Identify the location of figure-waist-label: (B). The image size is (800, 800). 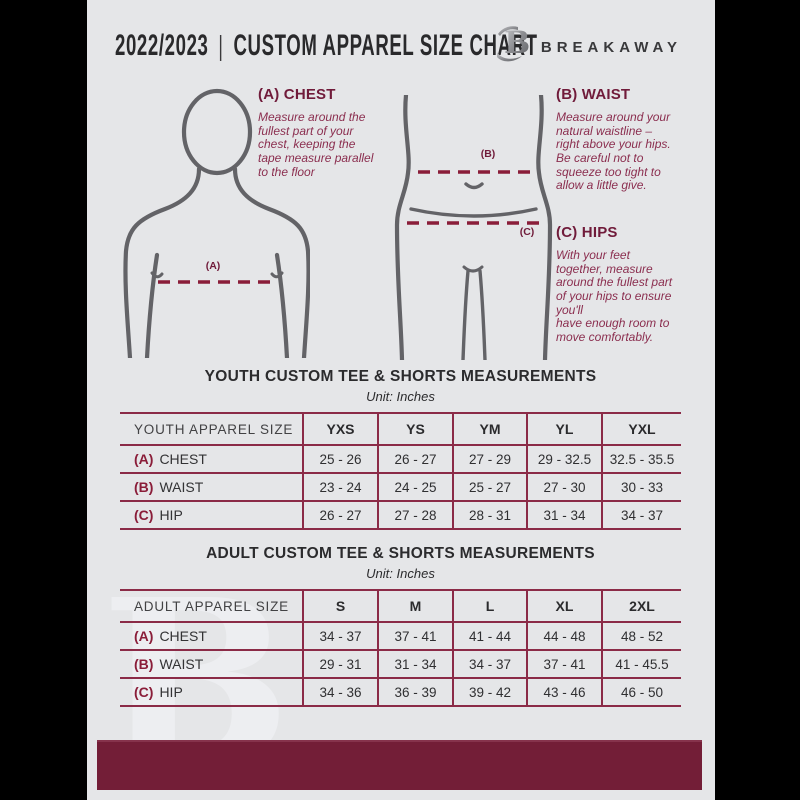
(488, 154).